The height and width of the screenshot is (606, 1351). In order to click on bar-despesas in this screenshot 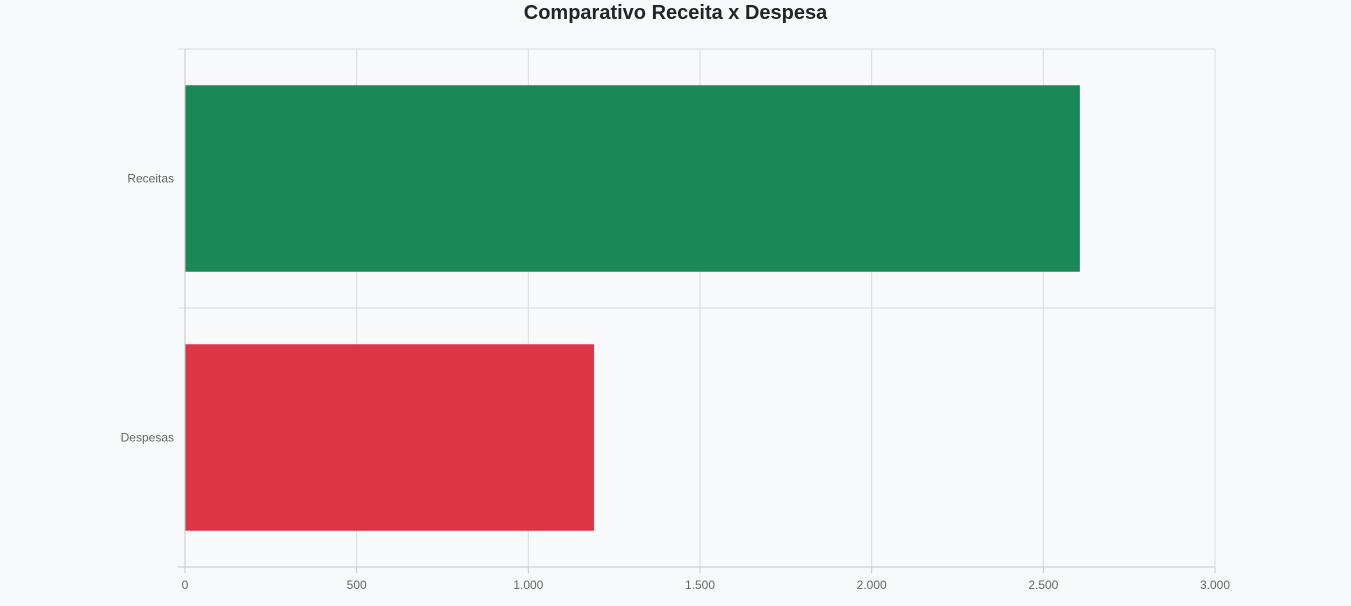, I will do `click(390, 437)`.